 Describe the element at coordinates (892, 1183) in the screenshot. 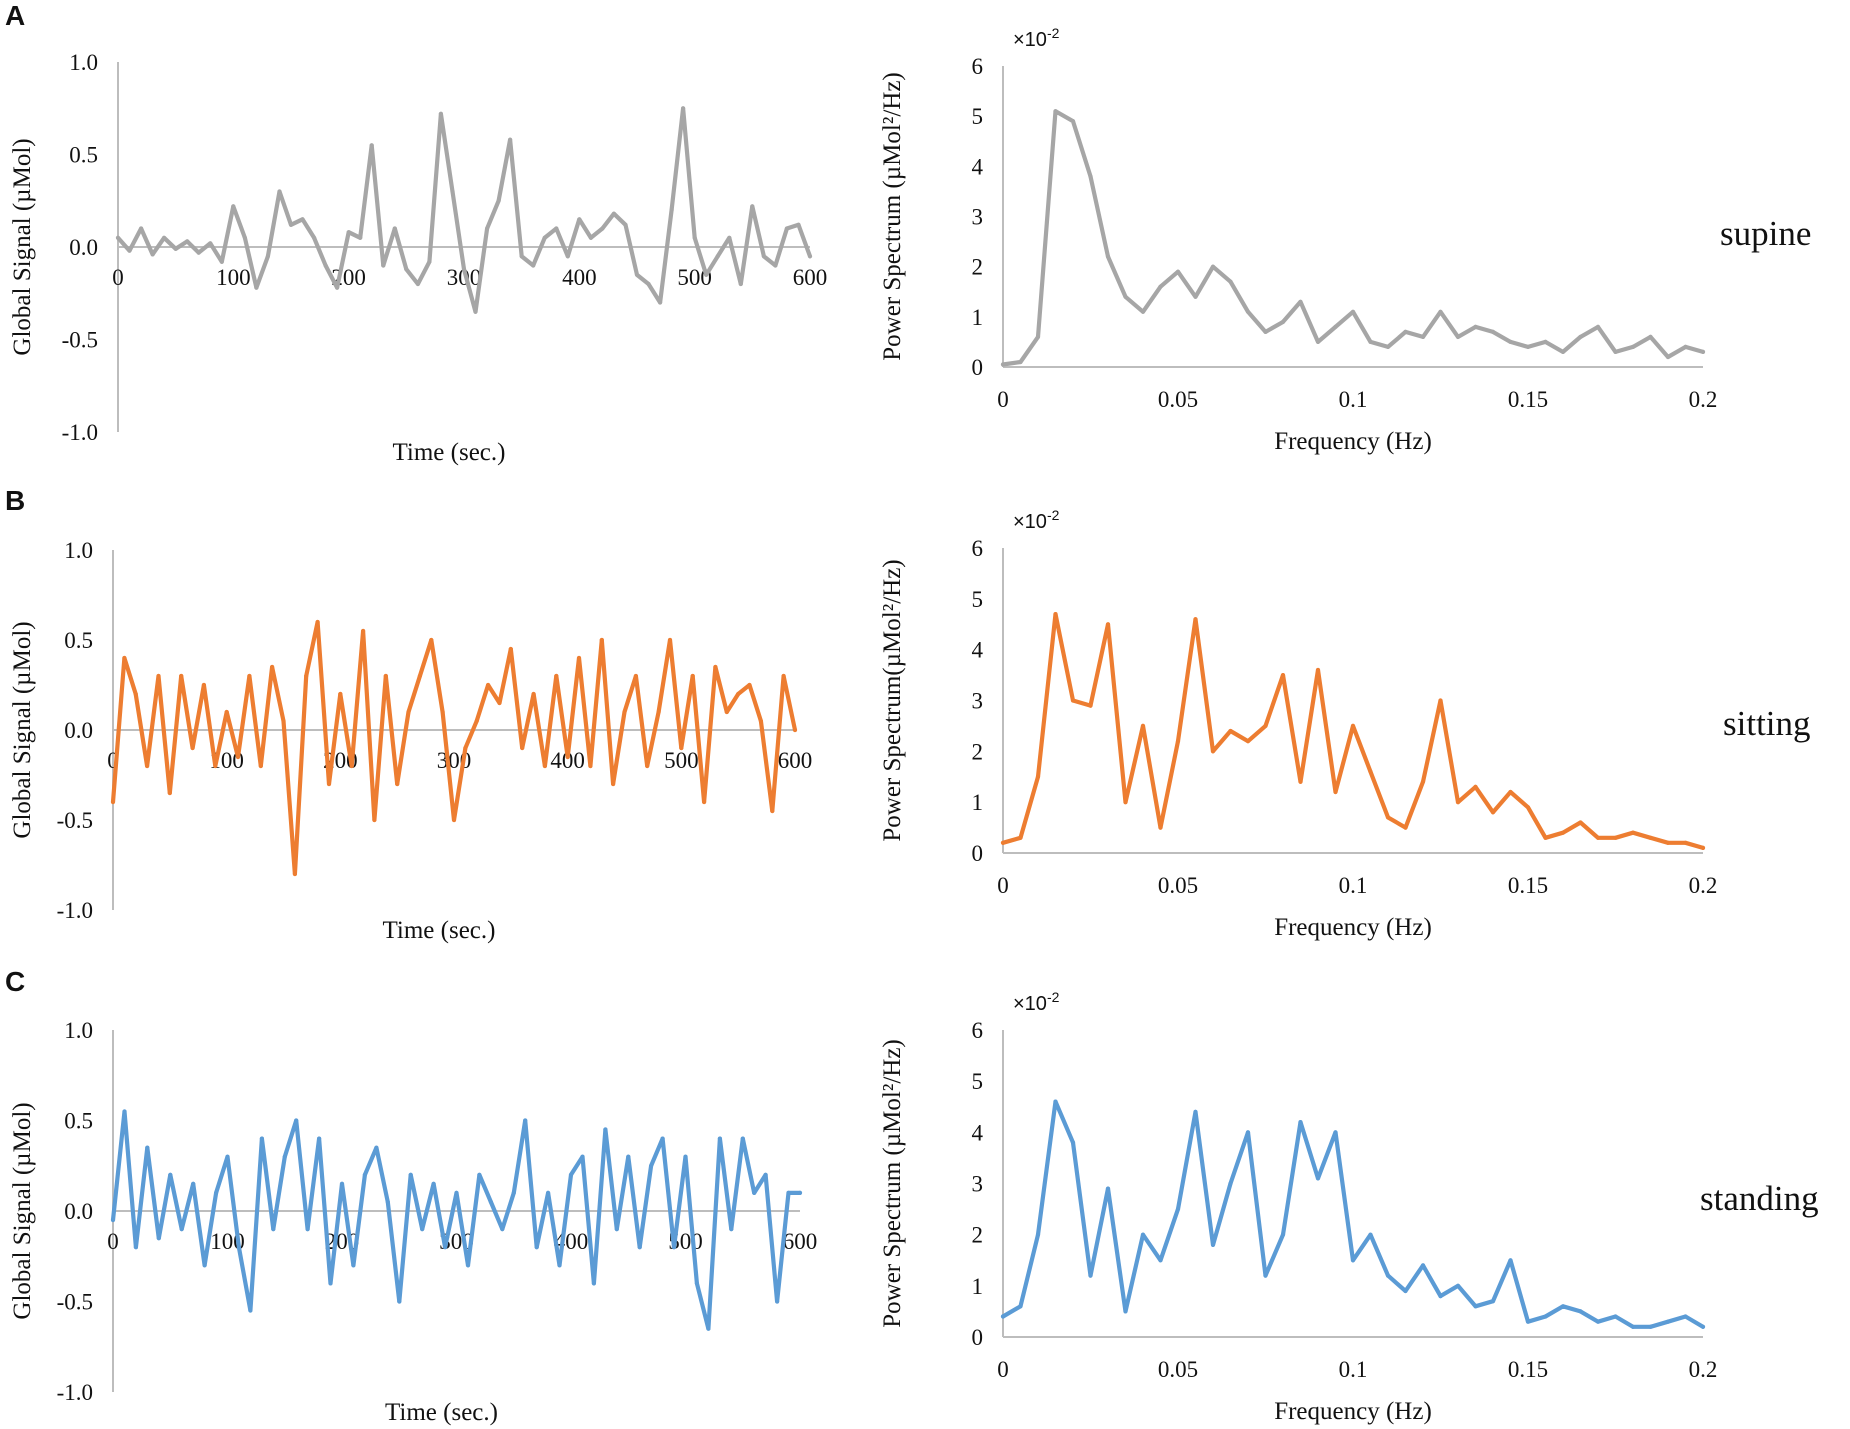

I see `y-axis-label: Power Spectrum (µMol²/Hz)` at that location.